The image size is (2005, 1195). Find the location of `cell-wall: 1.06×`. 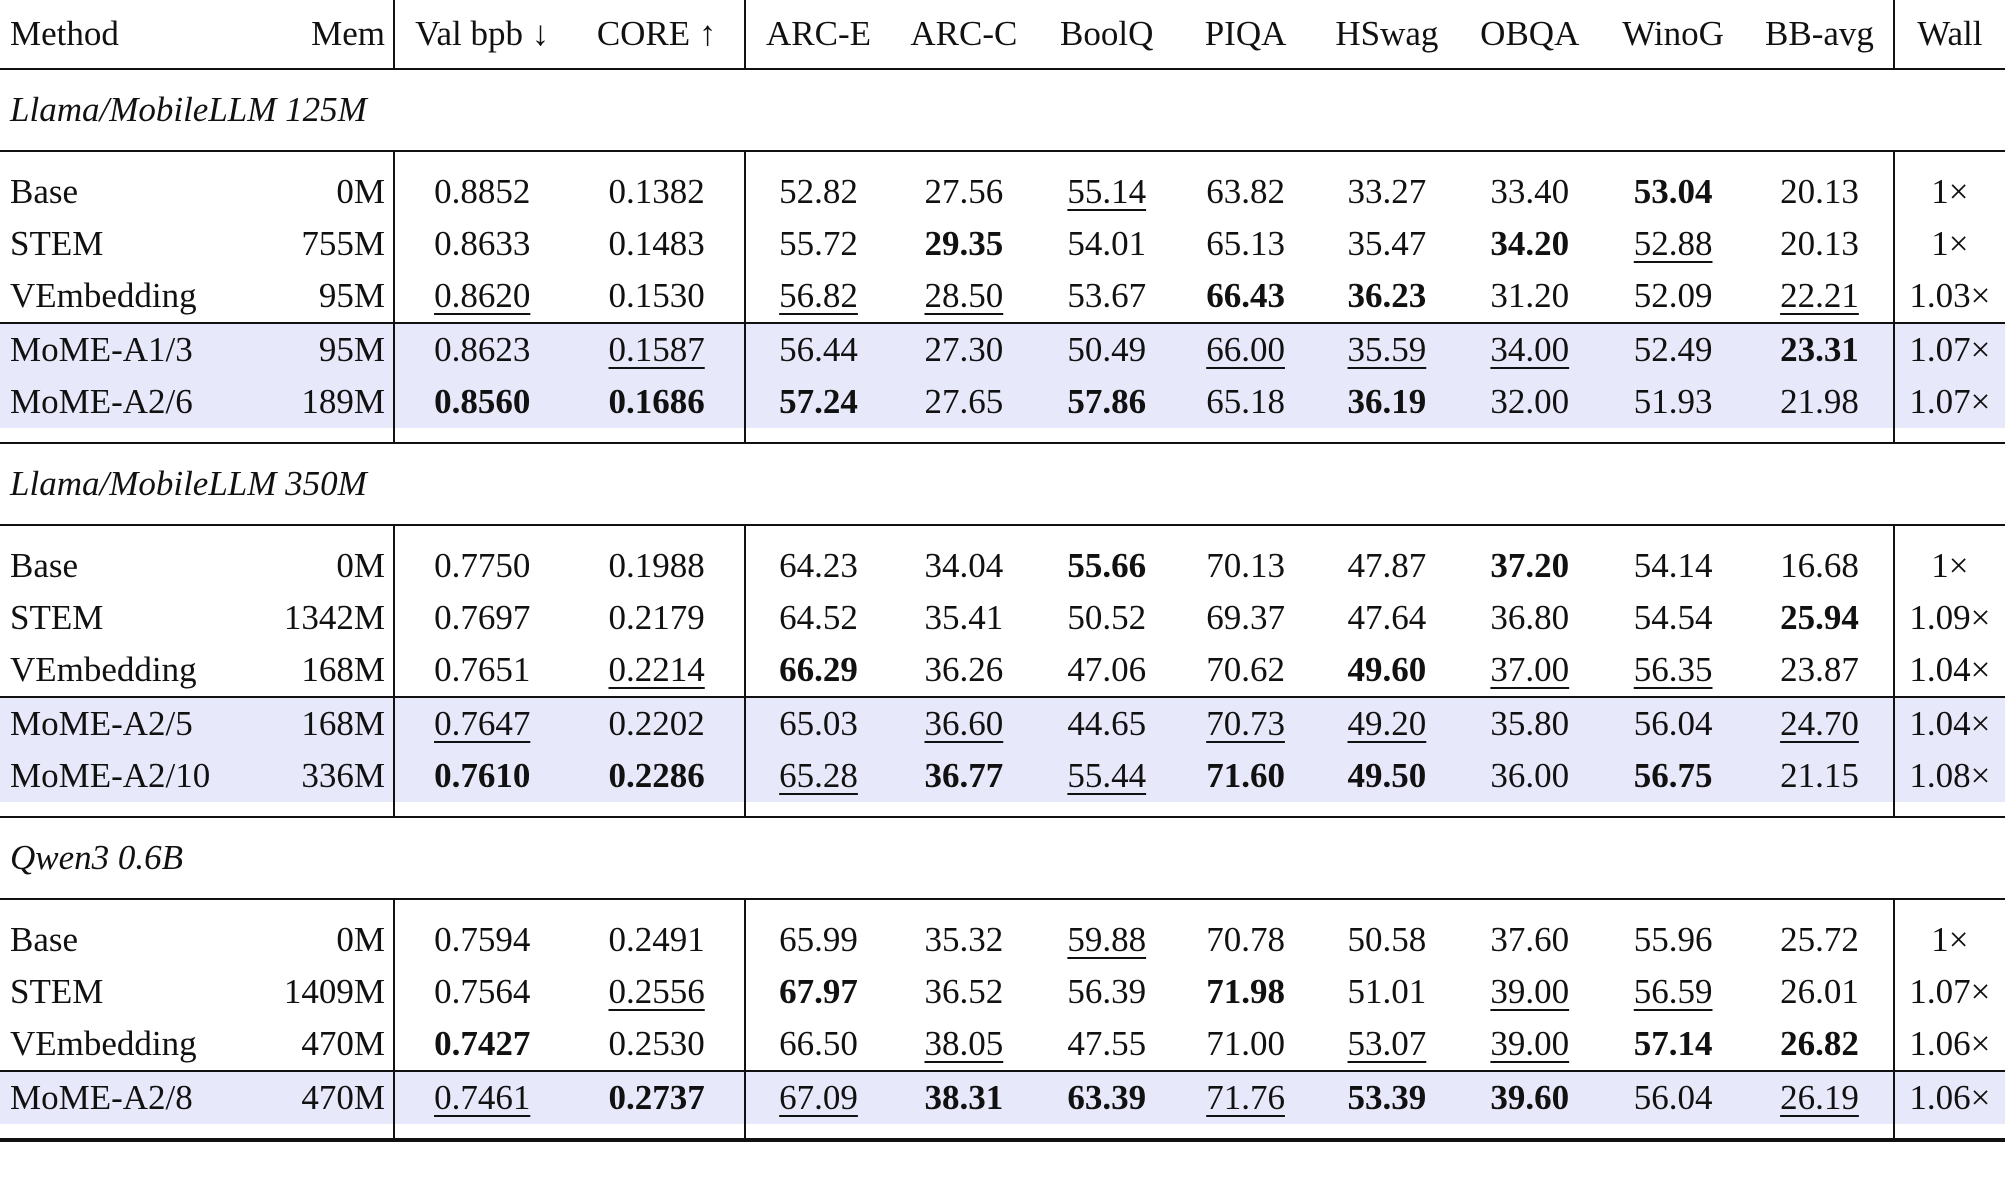

cell-wall: 1.06× is located at coordinates (1948, 1097).